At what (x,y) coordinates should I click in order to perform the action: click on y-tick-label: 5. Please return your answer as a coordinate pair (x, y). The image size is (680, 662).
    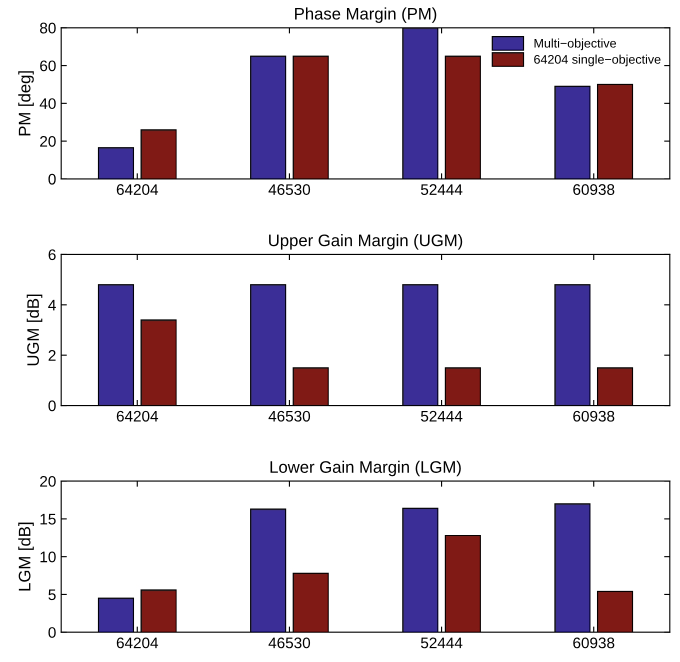
    Looking at the image, I should click on (52, 594).